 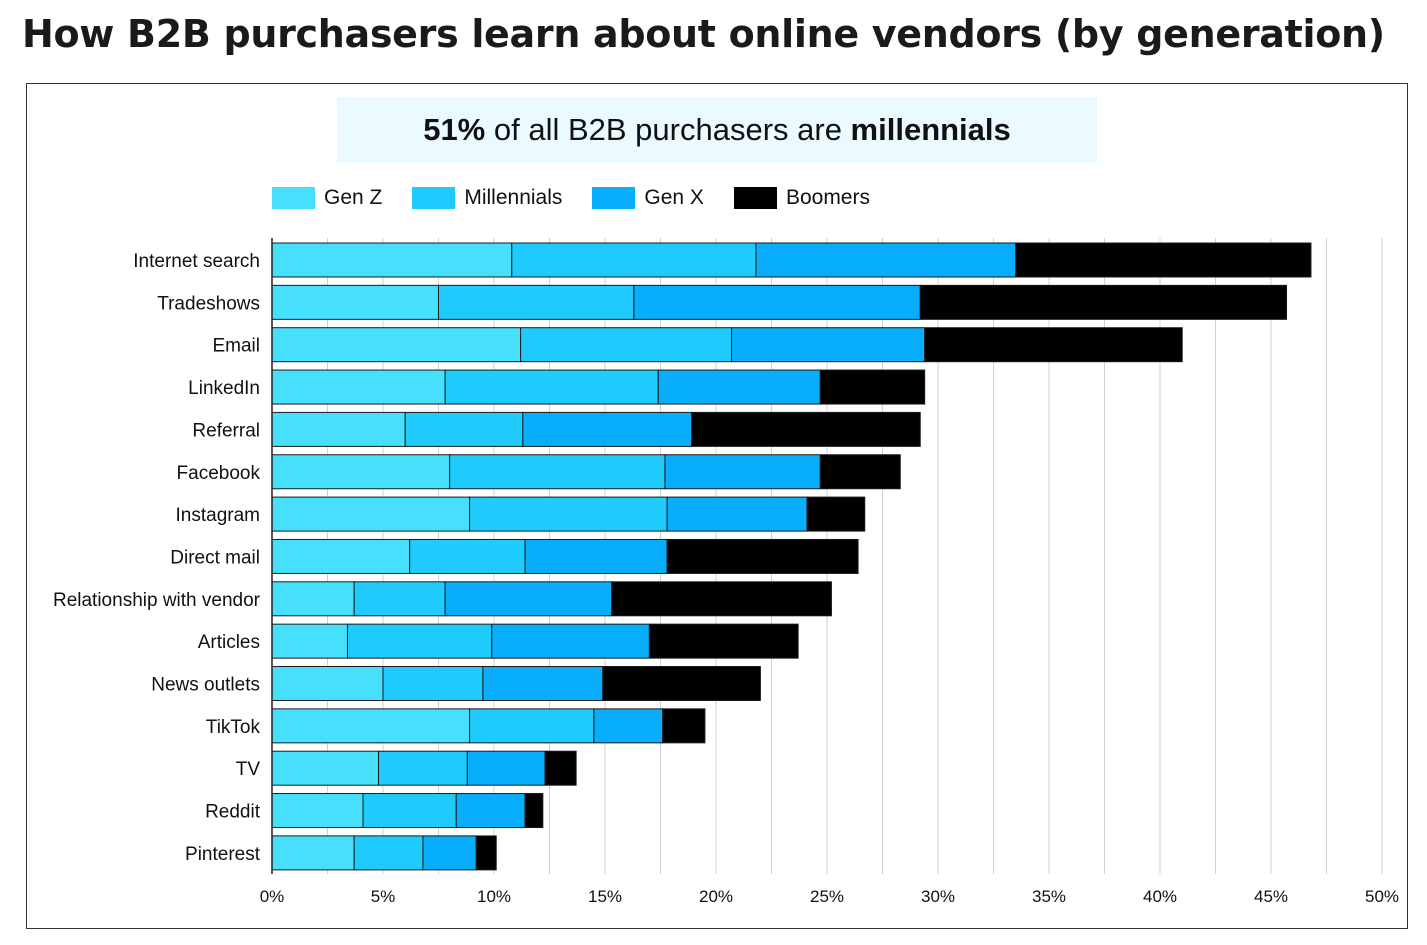 I want to click on legend-item-gen-x: Gen X, so click(x=648, y=198).